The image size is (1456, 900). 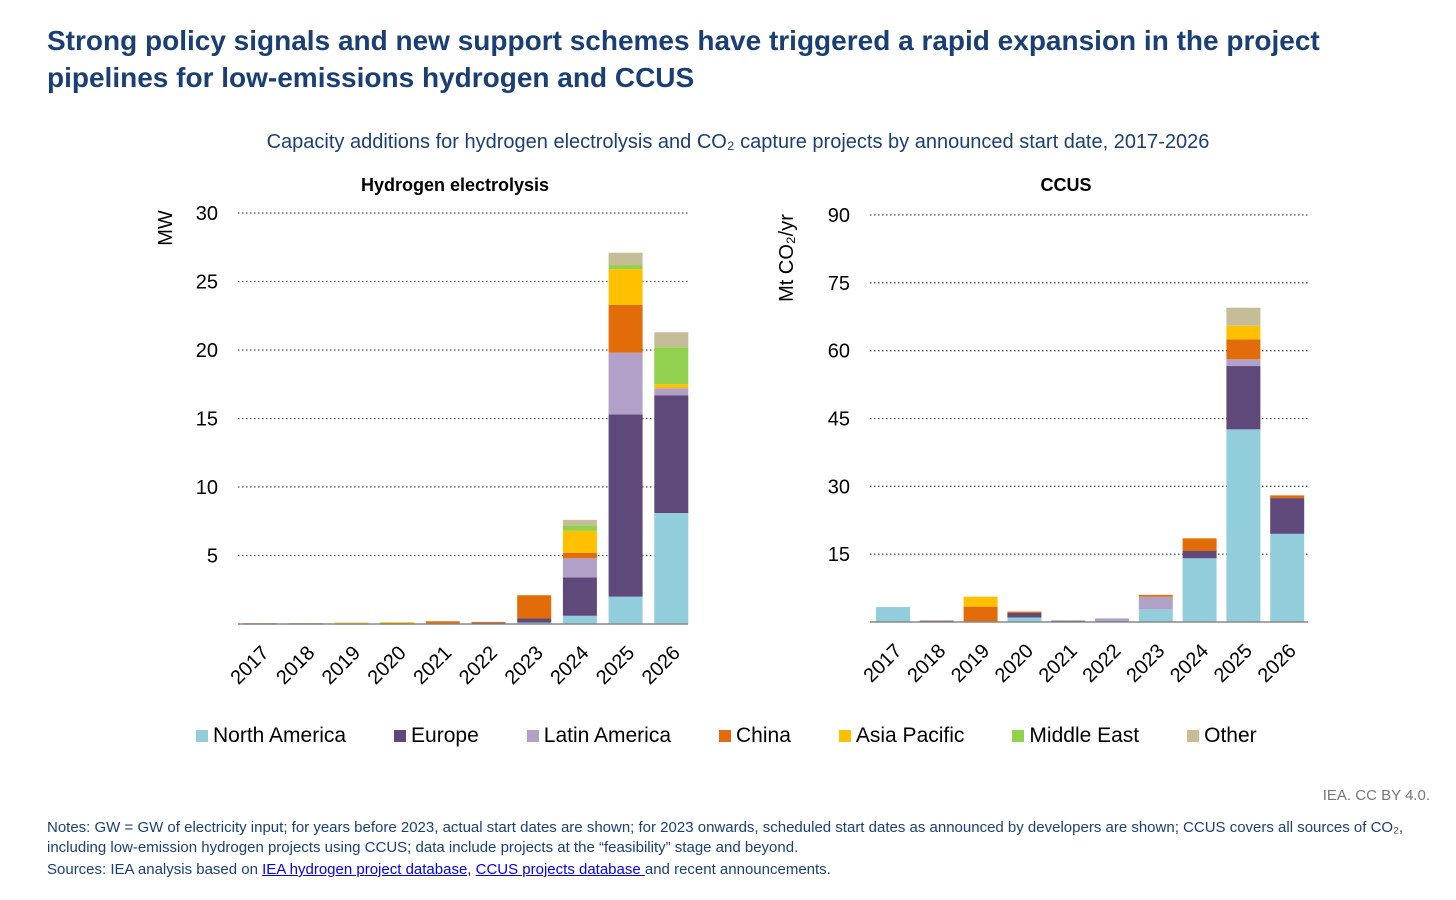 What do you see at coordinates (661, 665) in the screenshot?
I see `x-tick-label: 2026` at bounding box center [661, 665].